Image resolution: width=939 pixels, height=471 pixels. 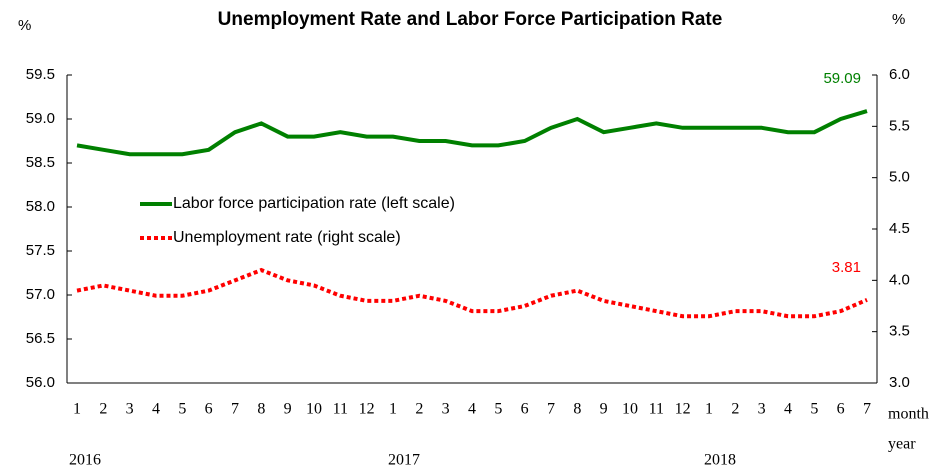 I want to click on x-group-label: year, so click(x=902, y=444).